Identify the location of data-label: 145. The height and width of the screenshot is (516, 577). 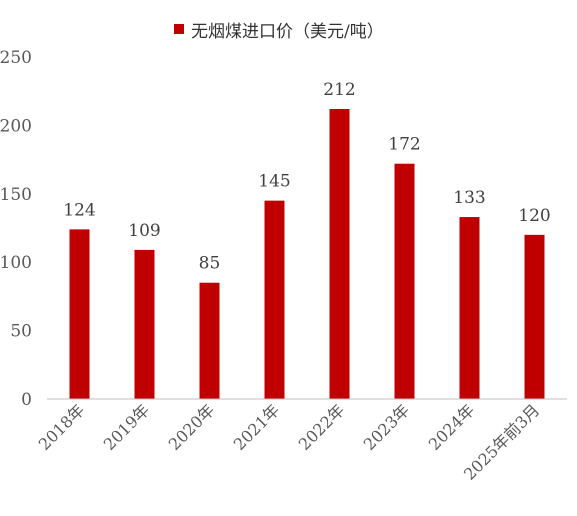
(274, 182).